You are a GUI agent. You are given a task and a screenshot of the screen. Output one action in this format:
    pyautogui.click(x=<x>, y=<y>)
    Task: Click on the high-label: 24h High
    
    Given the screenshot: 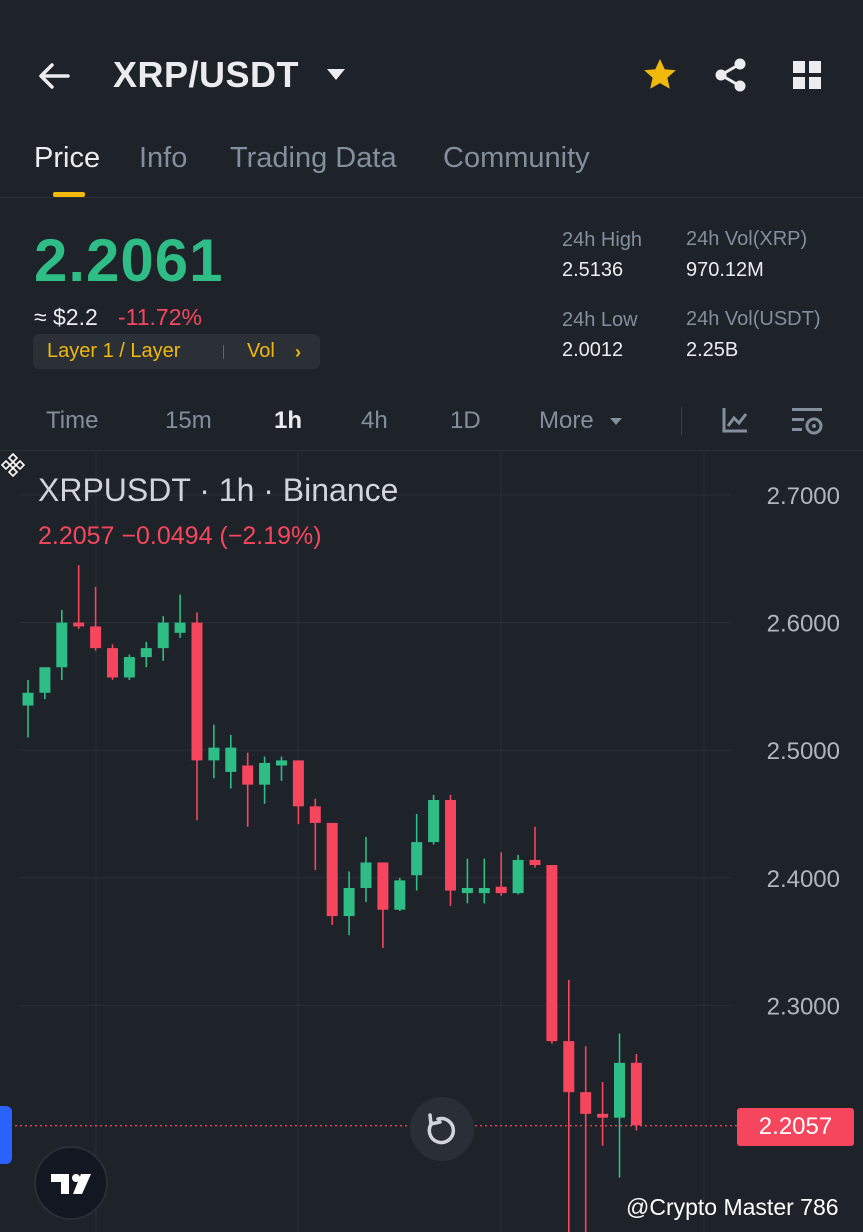 What is the action you would take?
    pyautogui.click(x=602, y=240)
    